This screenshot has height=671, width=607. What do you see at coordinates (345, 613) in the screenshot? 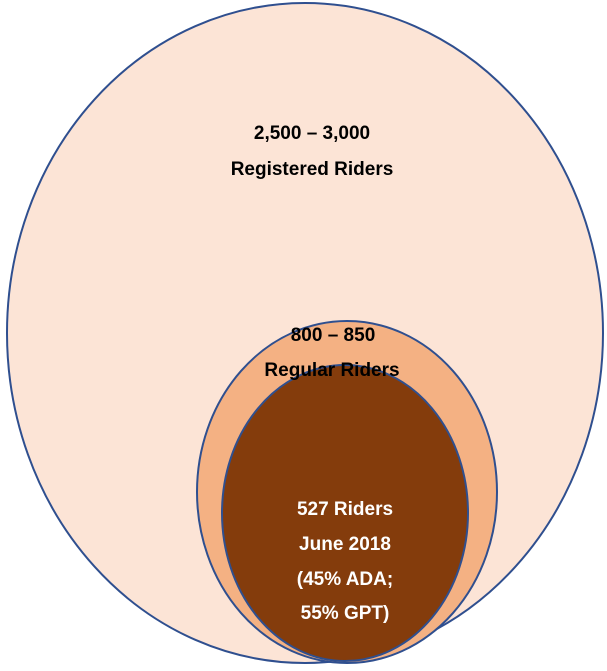
I see `node-label: 55% GPT)` at bounding box center [345, 613].